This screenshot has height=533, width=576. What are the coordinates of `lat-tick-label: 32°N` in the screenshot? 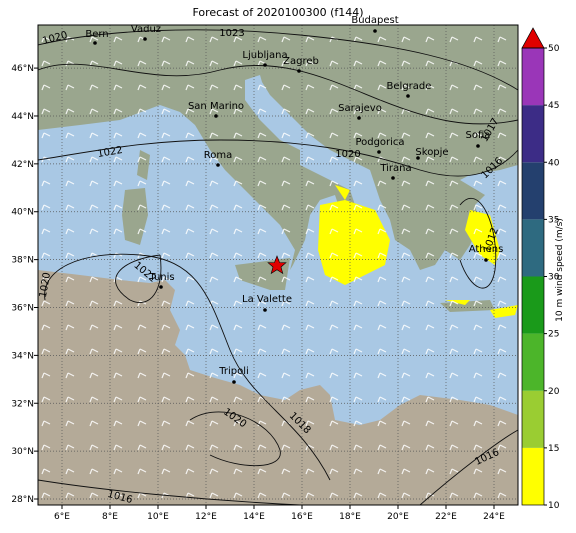 It's located at (22, 404).